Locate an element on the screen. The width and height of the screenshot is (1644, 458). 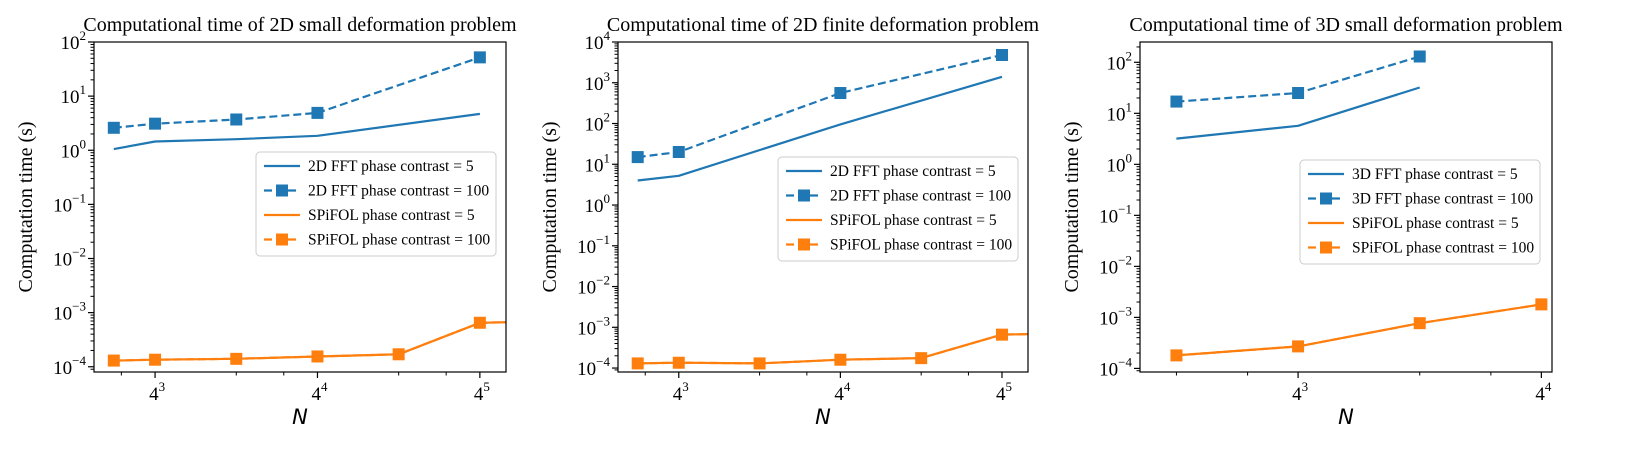
x-tick-label-exp: 4 is located at coordinates (1548, 386).